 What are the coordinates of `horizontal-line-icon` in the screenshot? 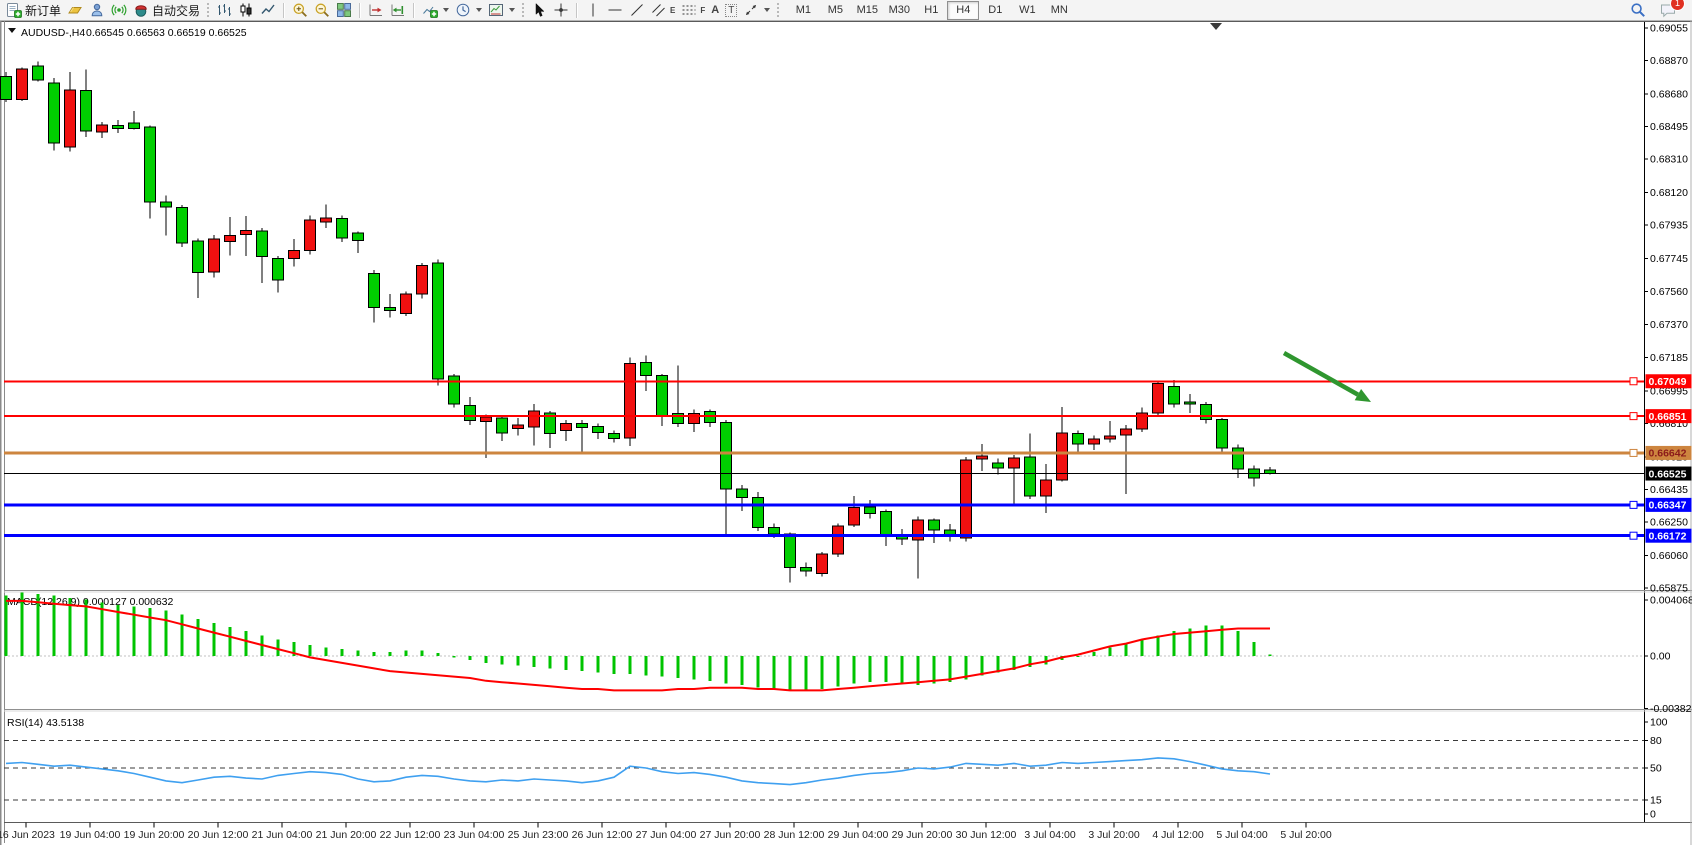 It's located at (615, 10).